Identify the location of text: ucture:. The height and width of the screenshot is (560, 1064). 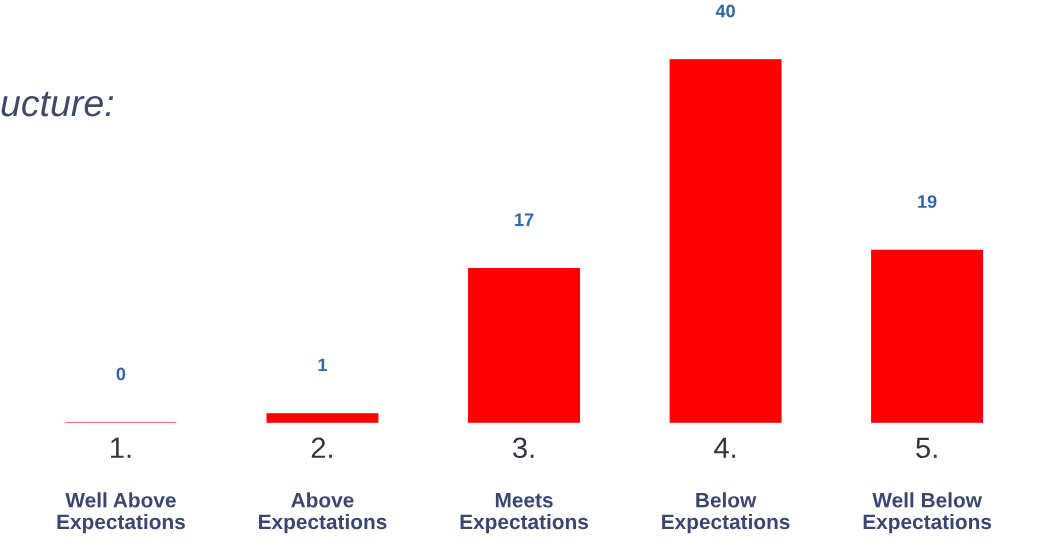
(57, 104).